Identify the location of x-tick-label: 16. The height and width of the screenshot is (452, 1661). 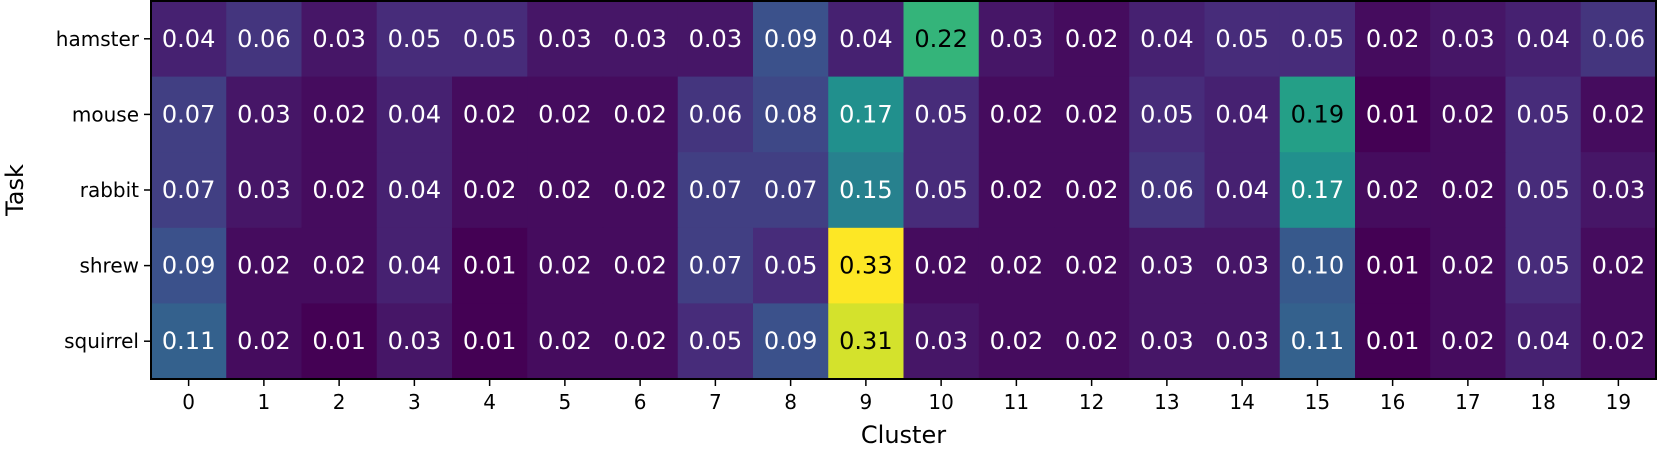
(1392, 402).